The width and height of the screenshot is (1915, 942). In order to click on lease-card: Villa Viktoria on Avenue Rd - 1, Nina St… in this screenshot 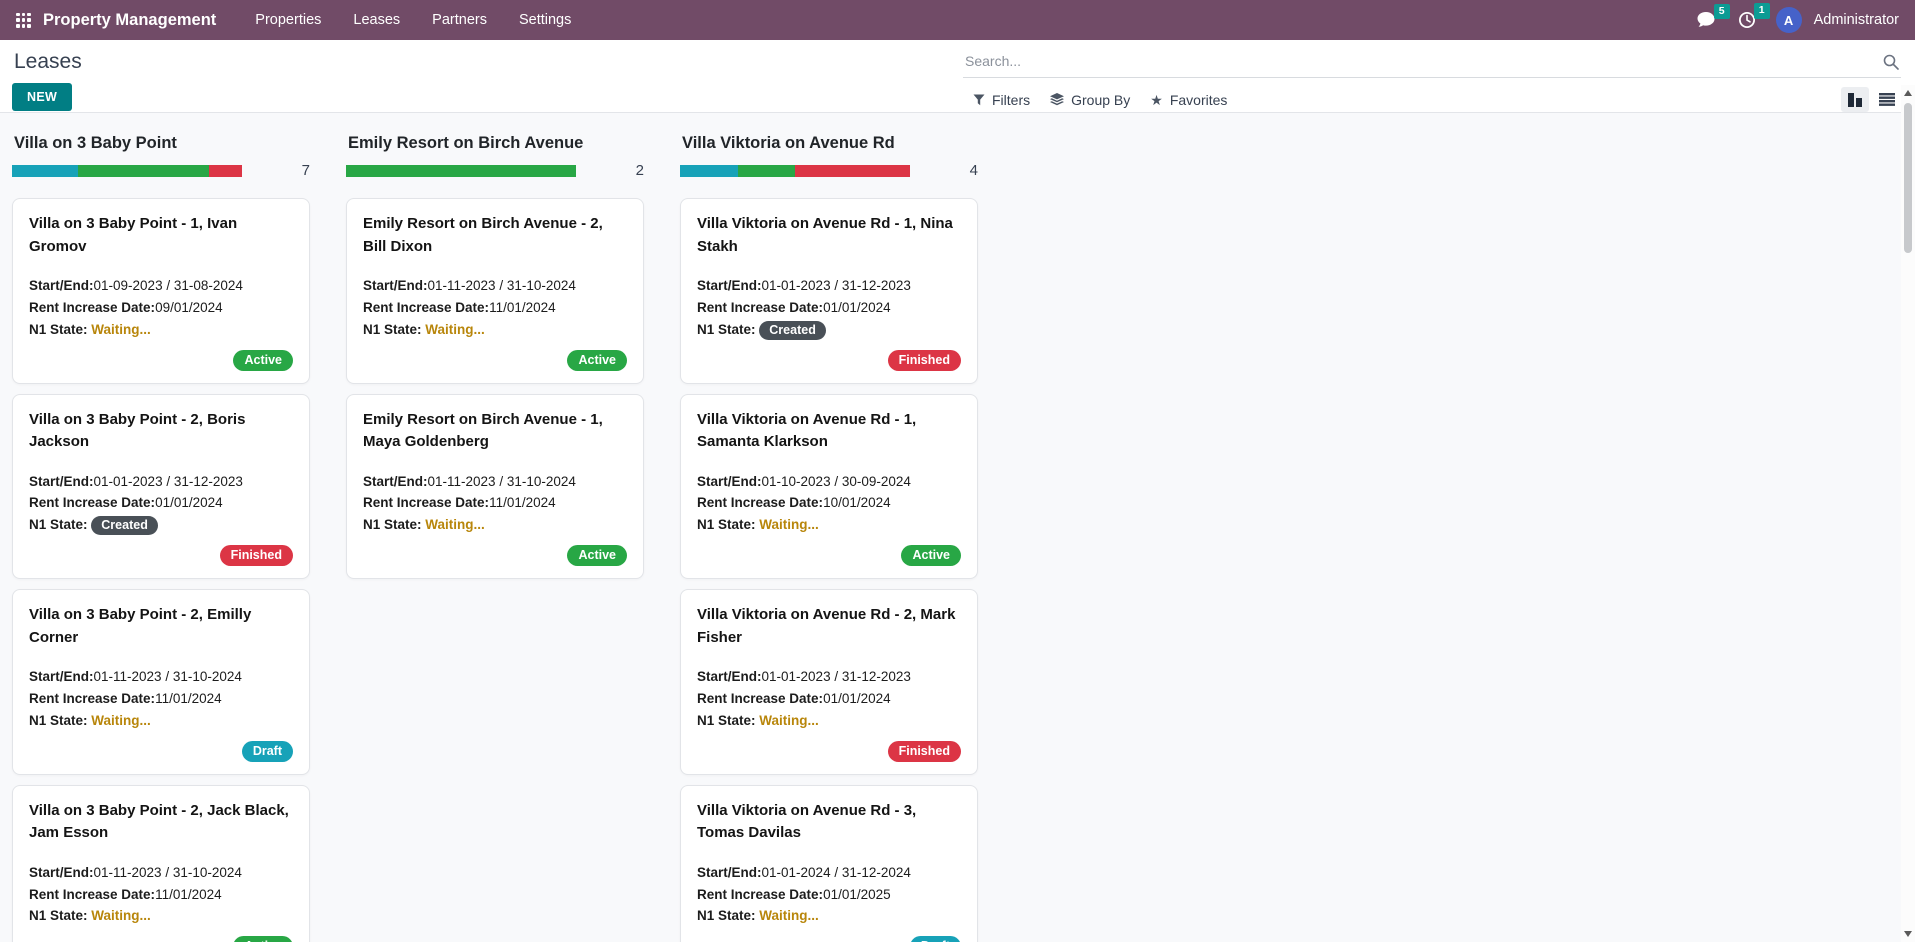, I will do `click(829, 291)`.